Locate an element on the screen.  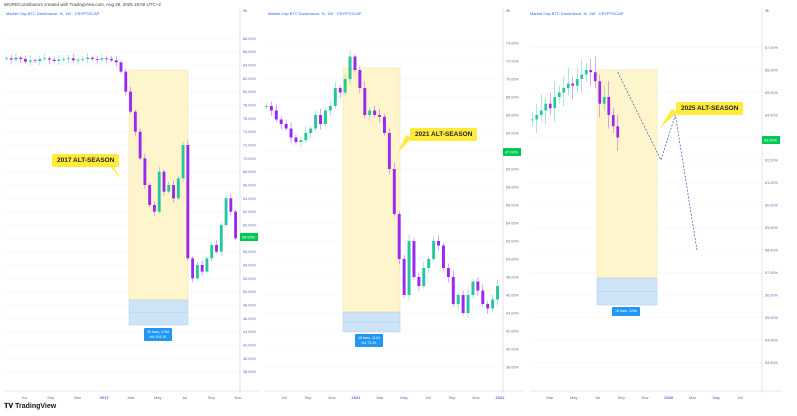
y-tick-label: 74.00% is located at coordinates (250, 132).